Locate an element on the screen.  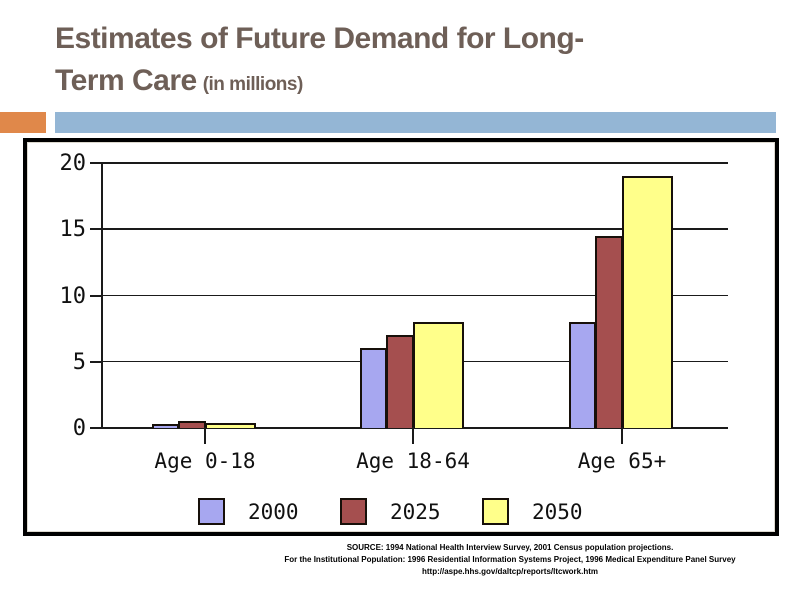
bar-2025-age-65- is located at coordinates (609, 332).